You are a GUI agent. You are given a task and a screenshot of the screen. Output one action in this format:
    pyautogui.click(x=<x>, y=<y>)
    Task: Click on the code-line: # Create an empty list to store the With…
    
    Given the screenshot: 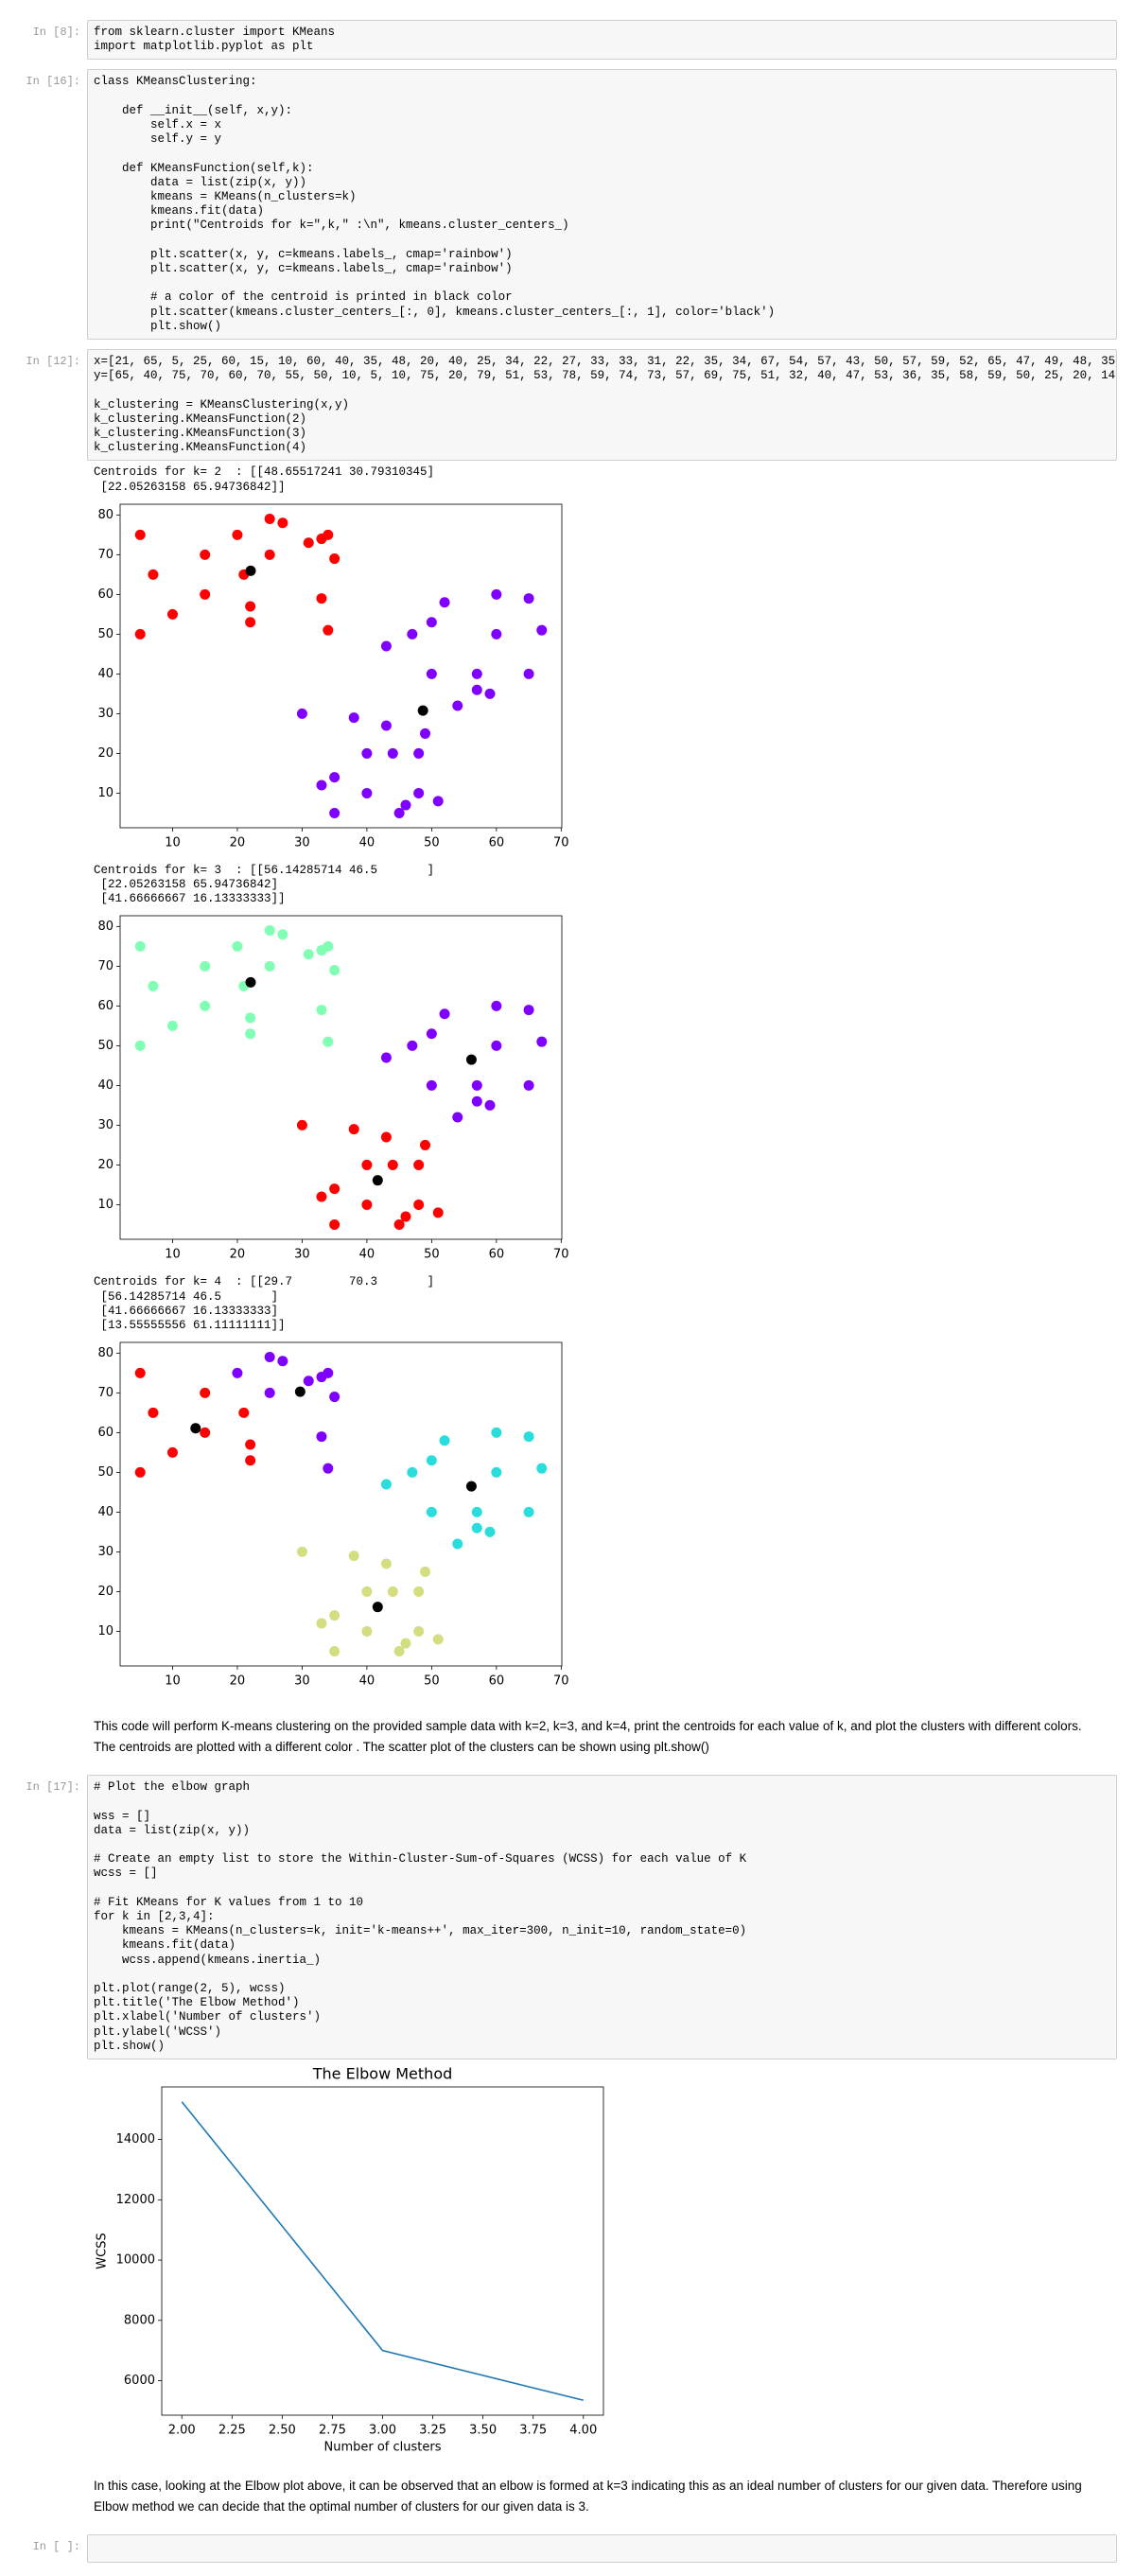 What is the action you would take?
    pyautogui.click(x=420, y=1859)
    